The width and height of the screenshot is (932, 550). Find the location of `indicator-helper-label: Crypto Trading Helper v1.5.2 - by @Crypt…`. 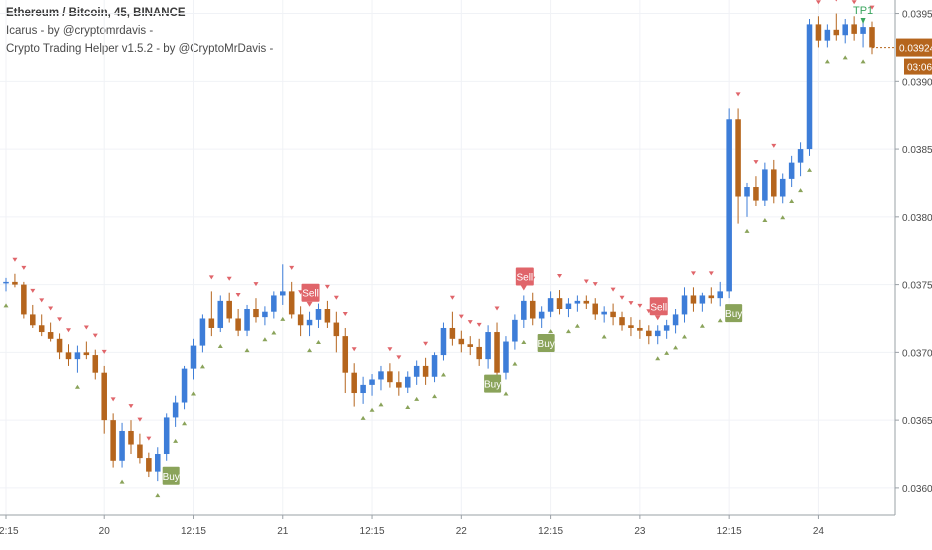

indicator-helper-label: Crypto Trading Helper v1.5.2 - by @Crypt… is located at coordinates (140, 49).